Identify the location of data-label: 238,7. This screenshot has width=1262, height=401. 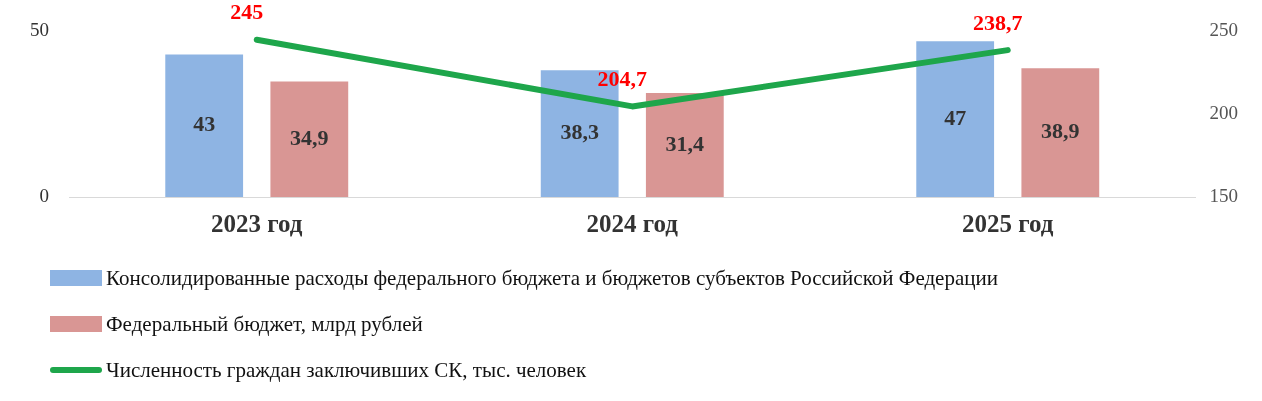
(998, 22).